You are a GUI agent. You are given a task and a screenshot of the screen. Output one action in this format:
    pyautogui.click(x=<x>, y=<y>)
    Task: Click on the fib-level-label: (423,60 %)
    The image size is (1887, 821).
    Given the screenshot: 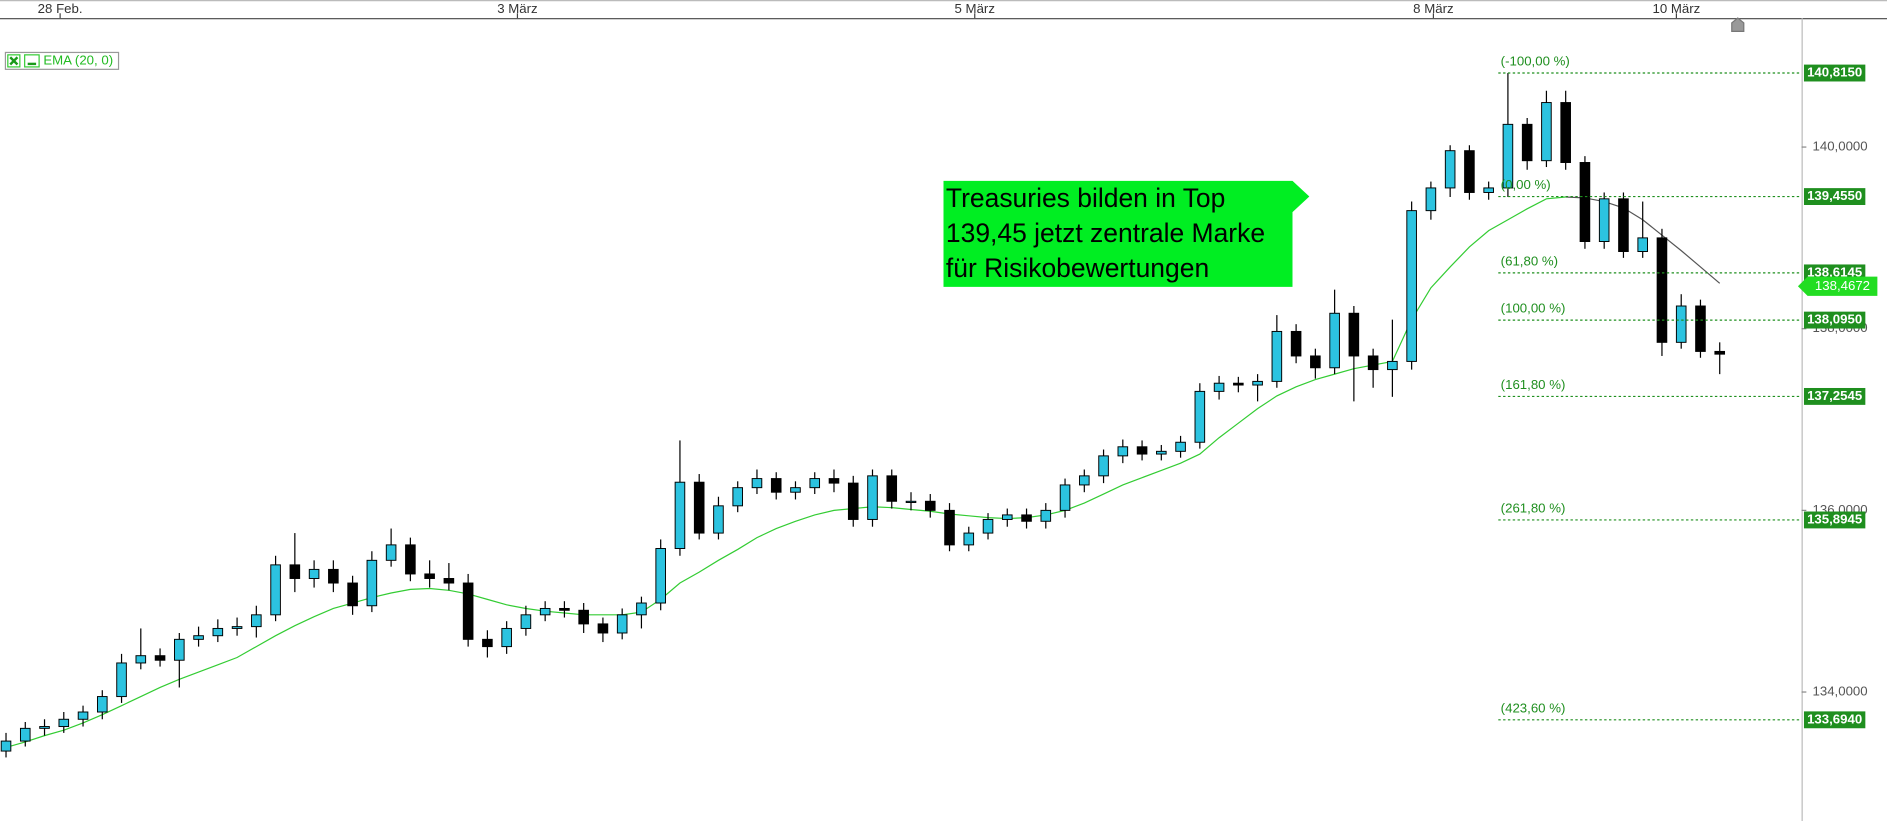 What is the action you would take?
    pyautogui.click(x=1533, y=707)
    